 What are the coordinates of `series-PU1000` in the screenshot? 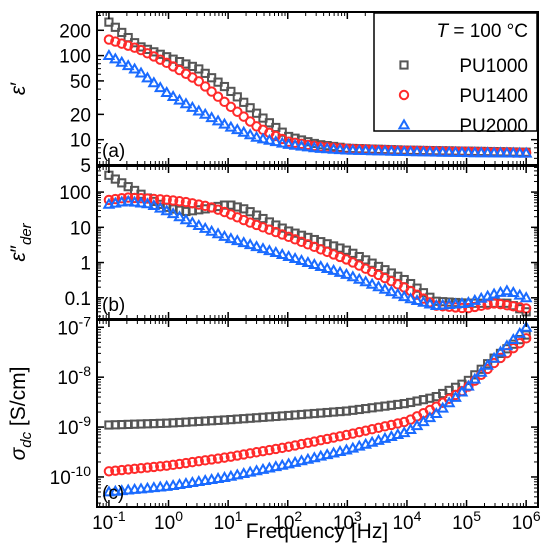 It's located at (317, 380).